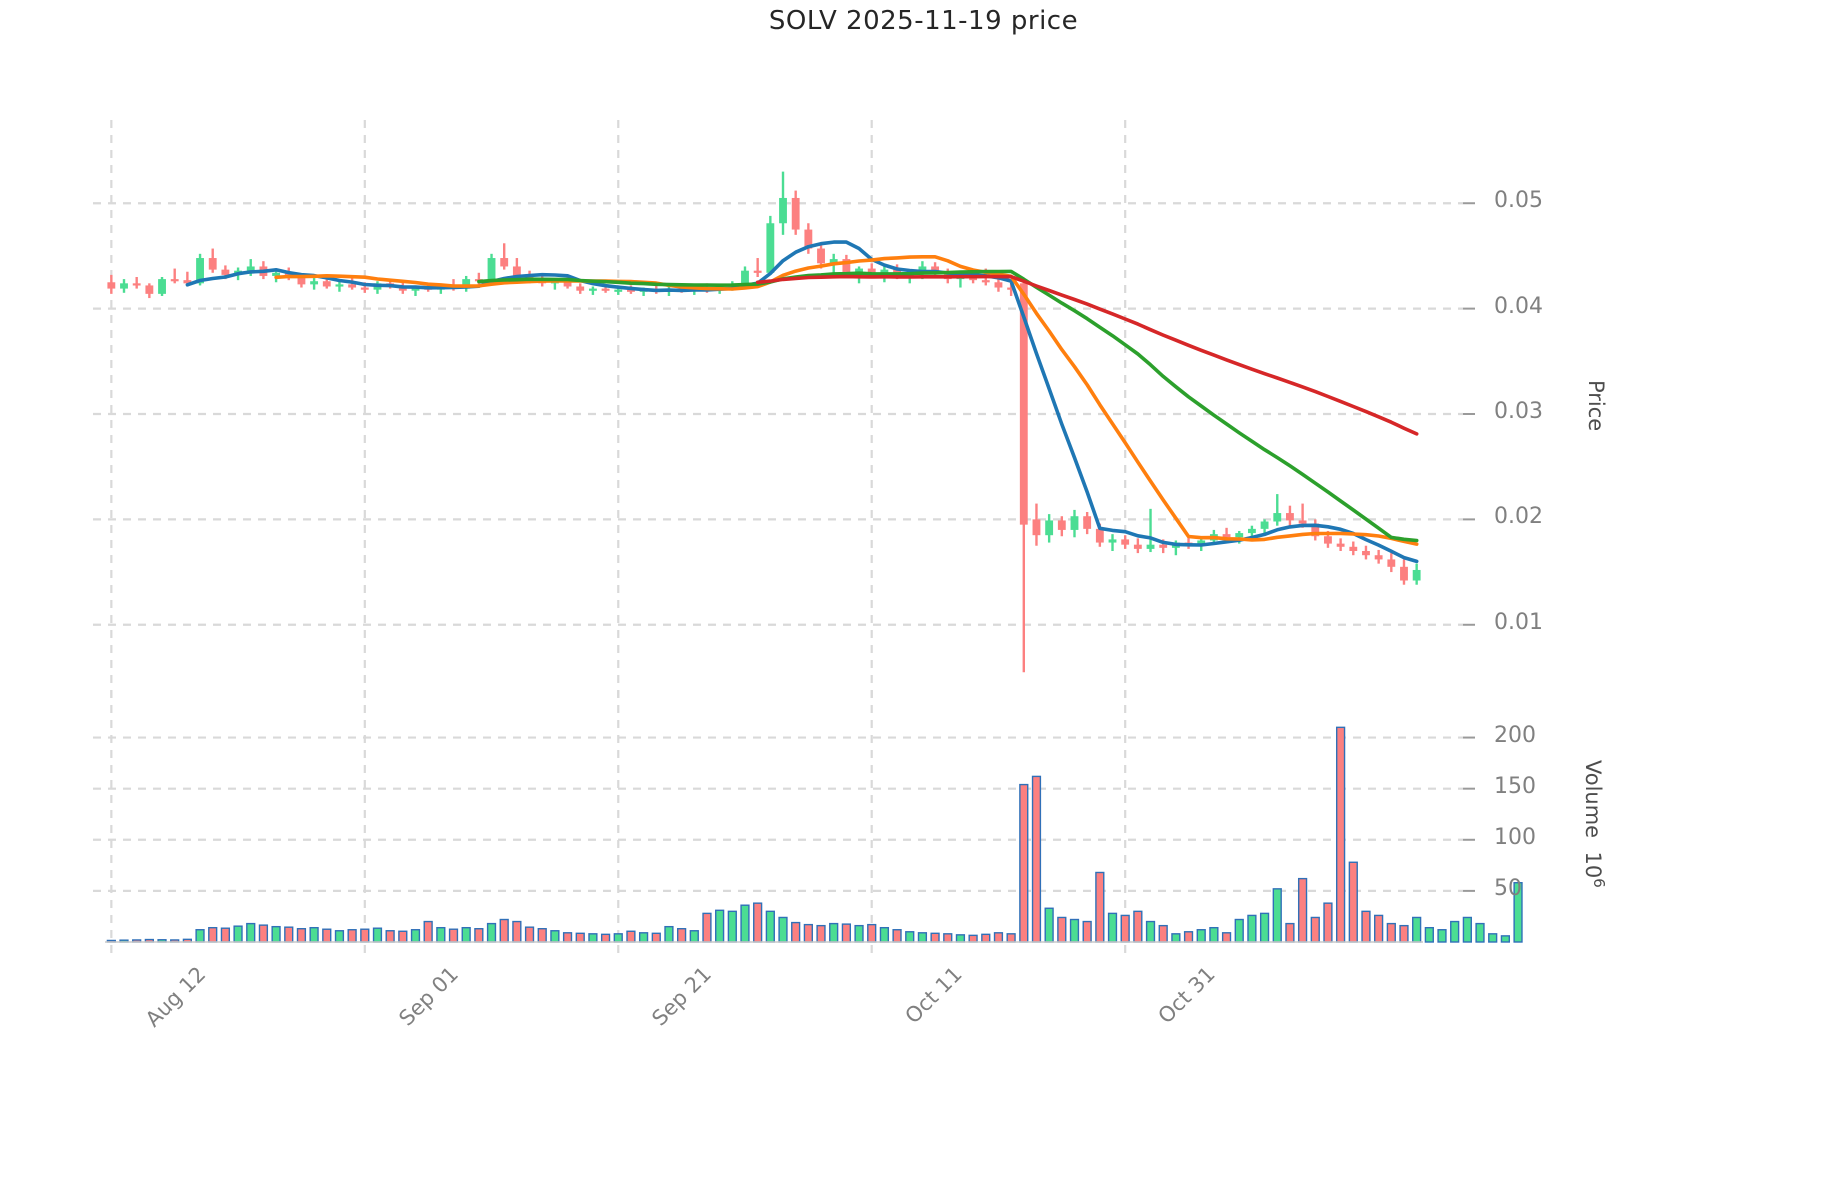 The width and height of the screenshot is (1847, 1202). I want to click on price-tick-label-1: 0.04, so click(1518, 306).